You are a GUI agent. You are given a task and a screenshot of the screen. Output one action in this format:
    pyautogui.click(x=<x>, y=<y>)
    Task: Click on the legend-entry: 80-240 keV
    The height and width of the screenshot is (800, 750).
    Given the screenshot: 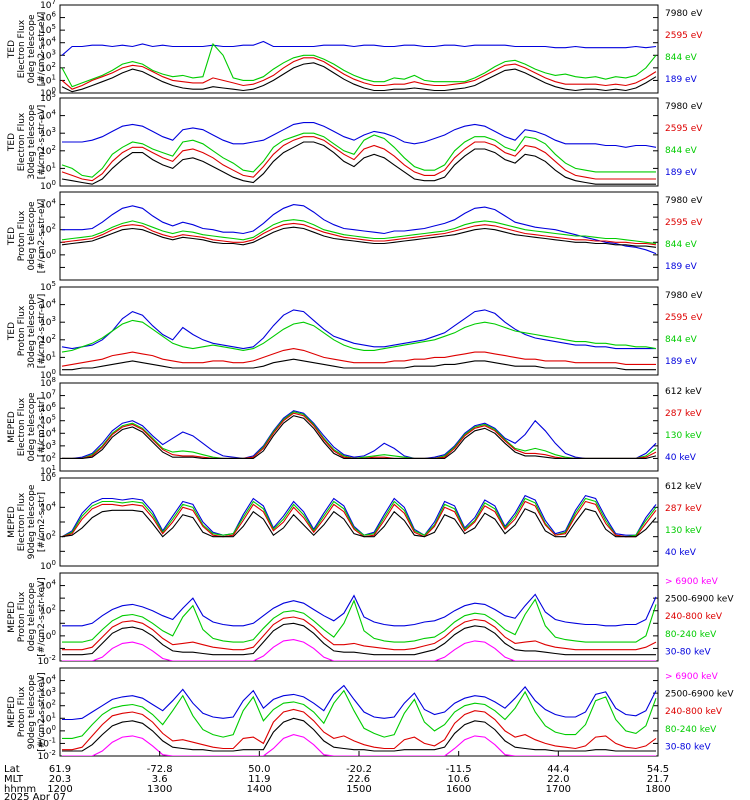 What is the action you would take?
    pyautogui.click(x=691, y=730)
    